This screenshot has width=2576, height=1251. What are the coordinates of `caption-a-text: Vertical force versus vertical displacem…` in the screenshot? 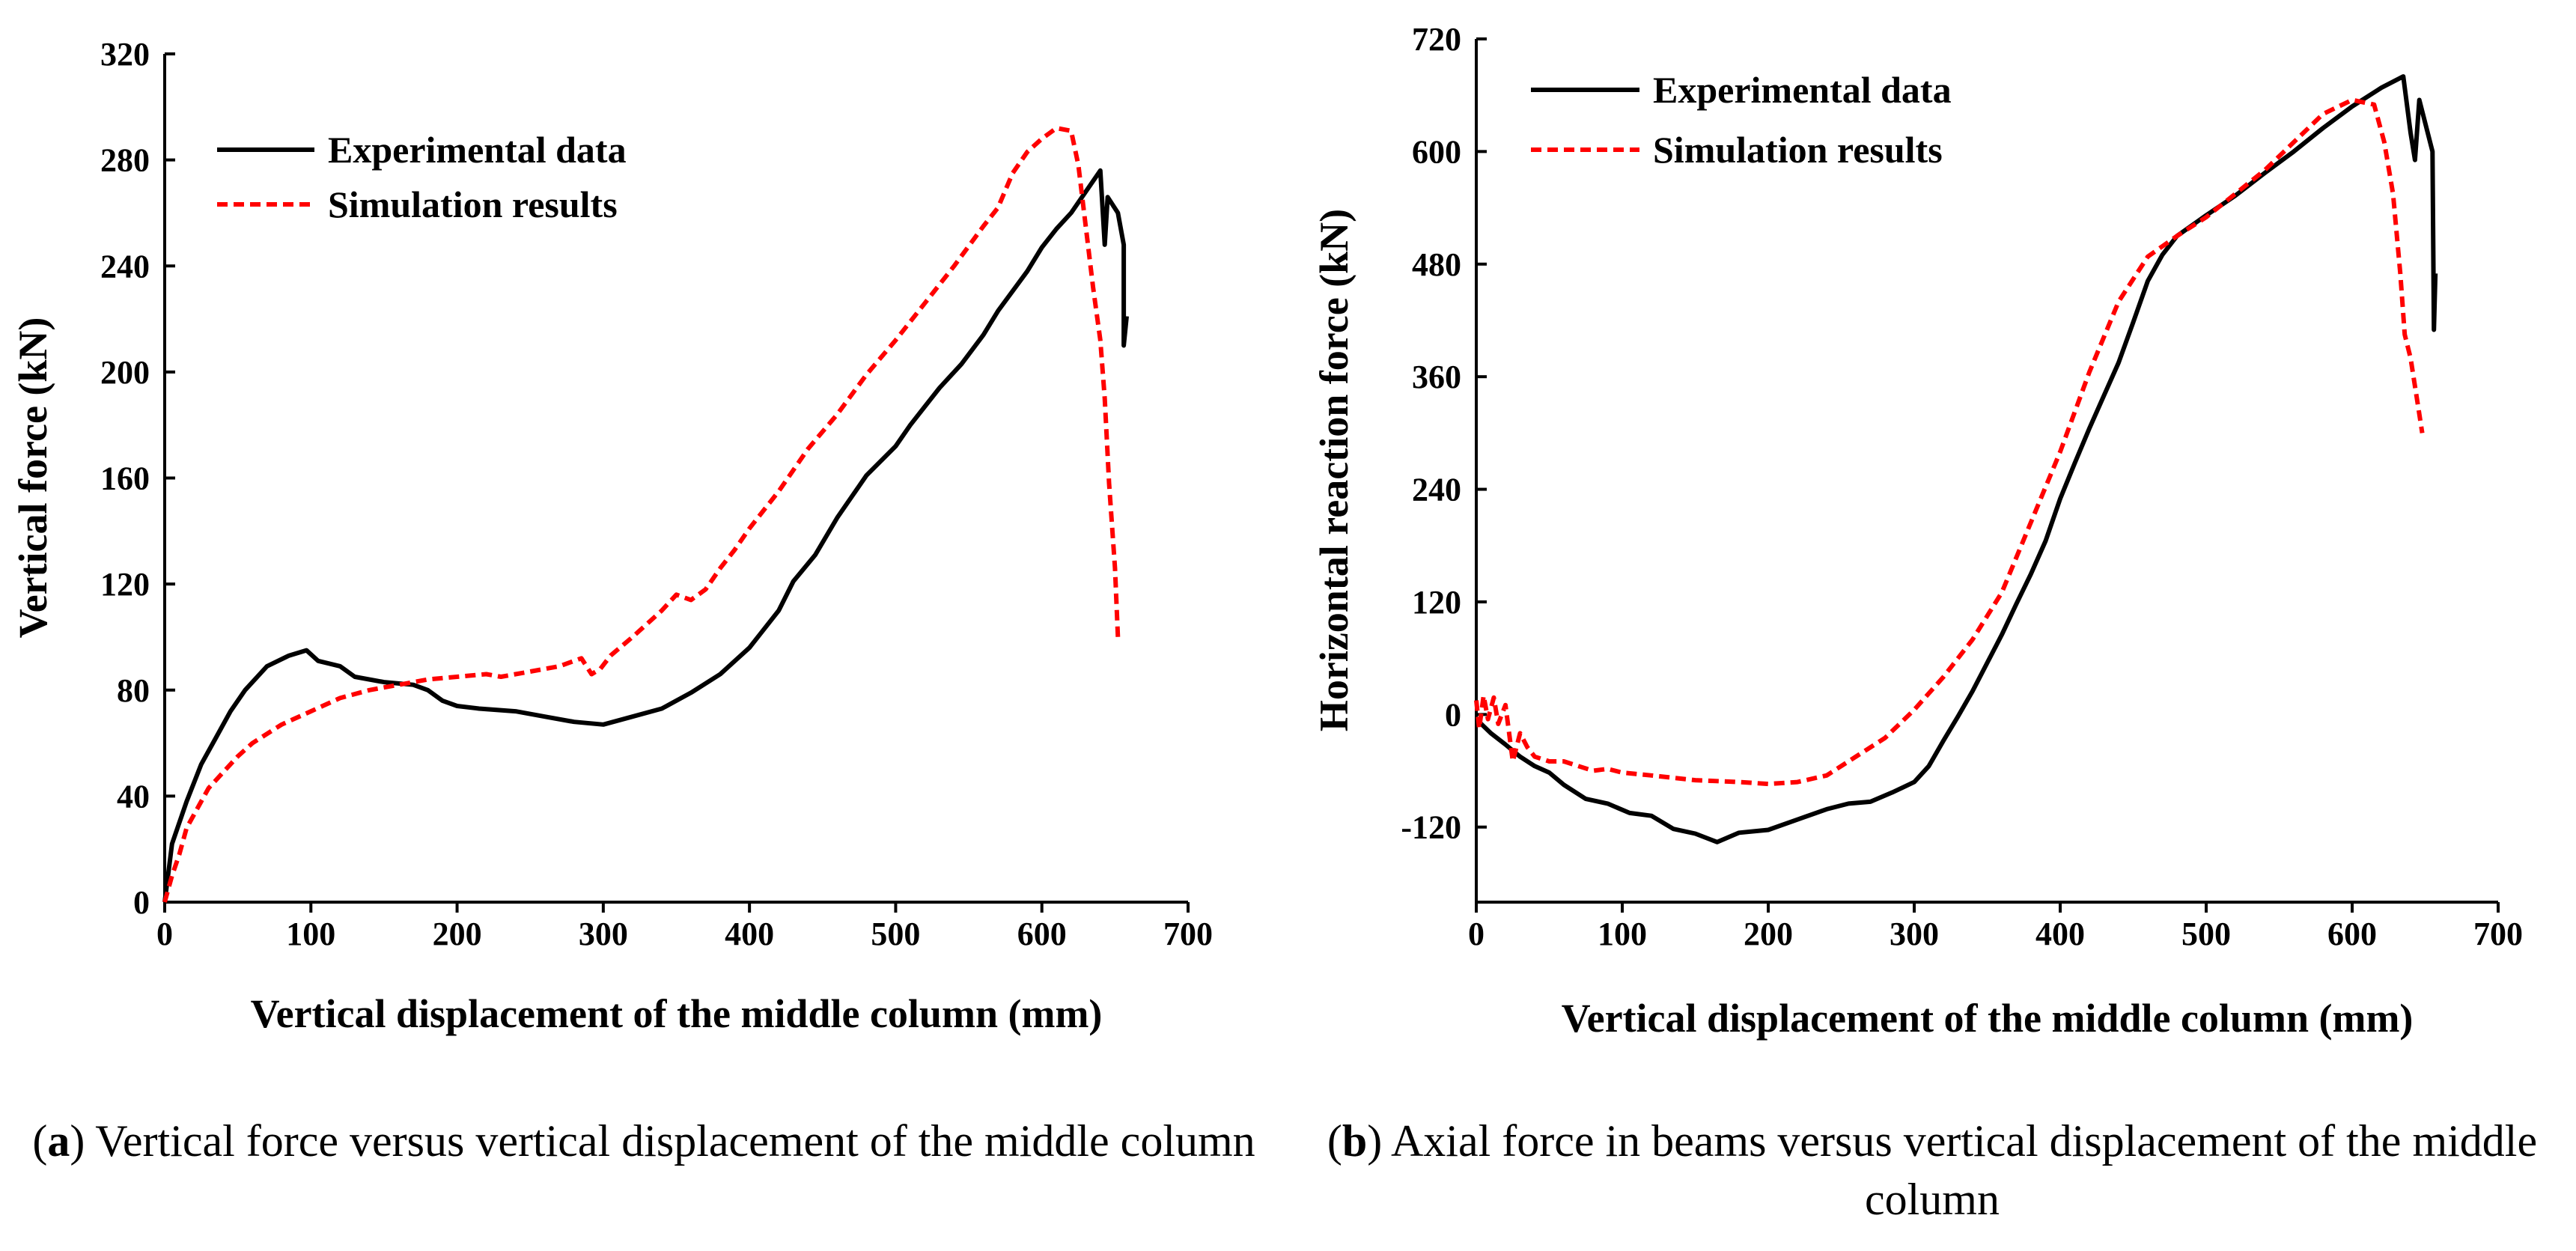 It's located at (670, 1141).